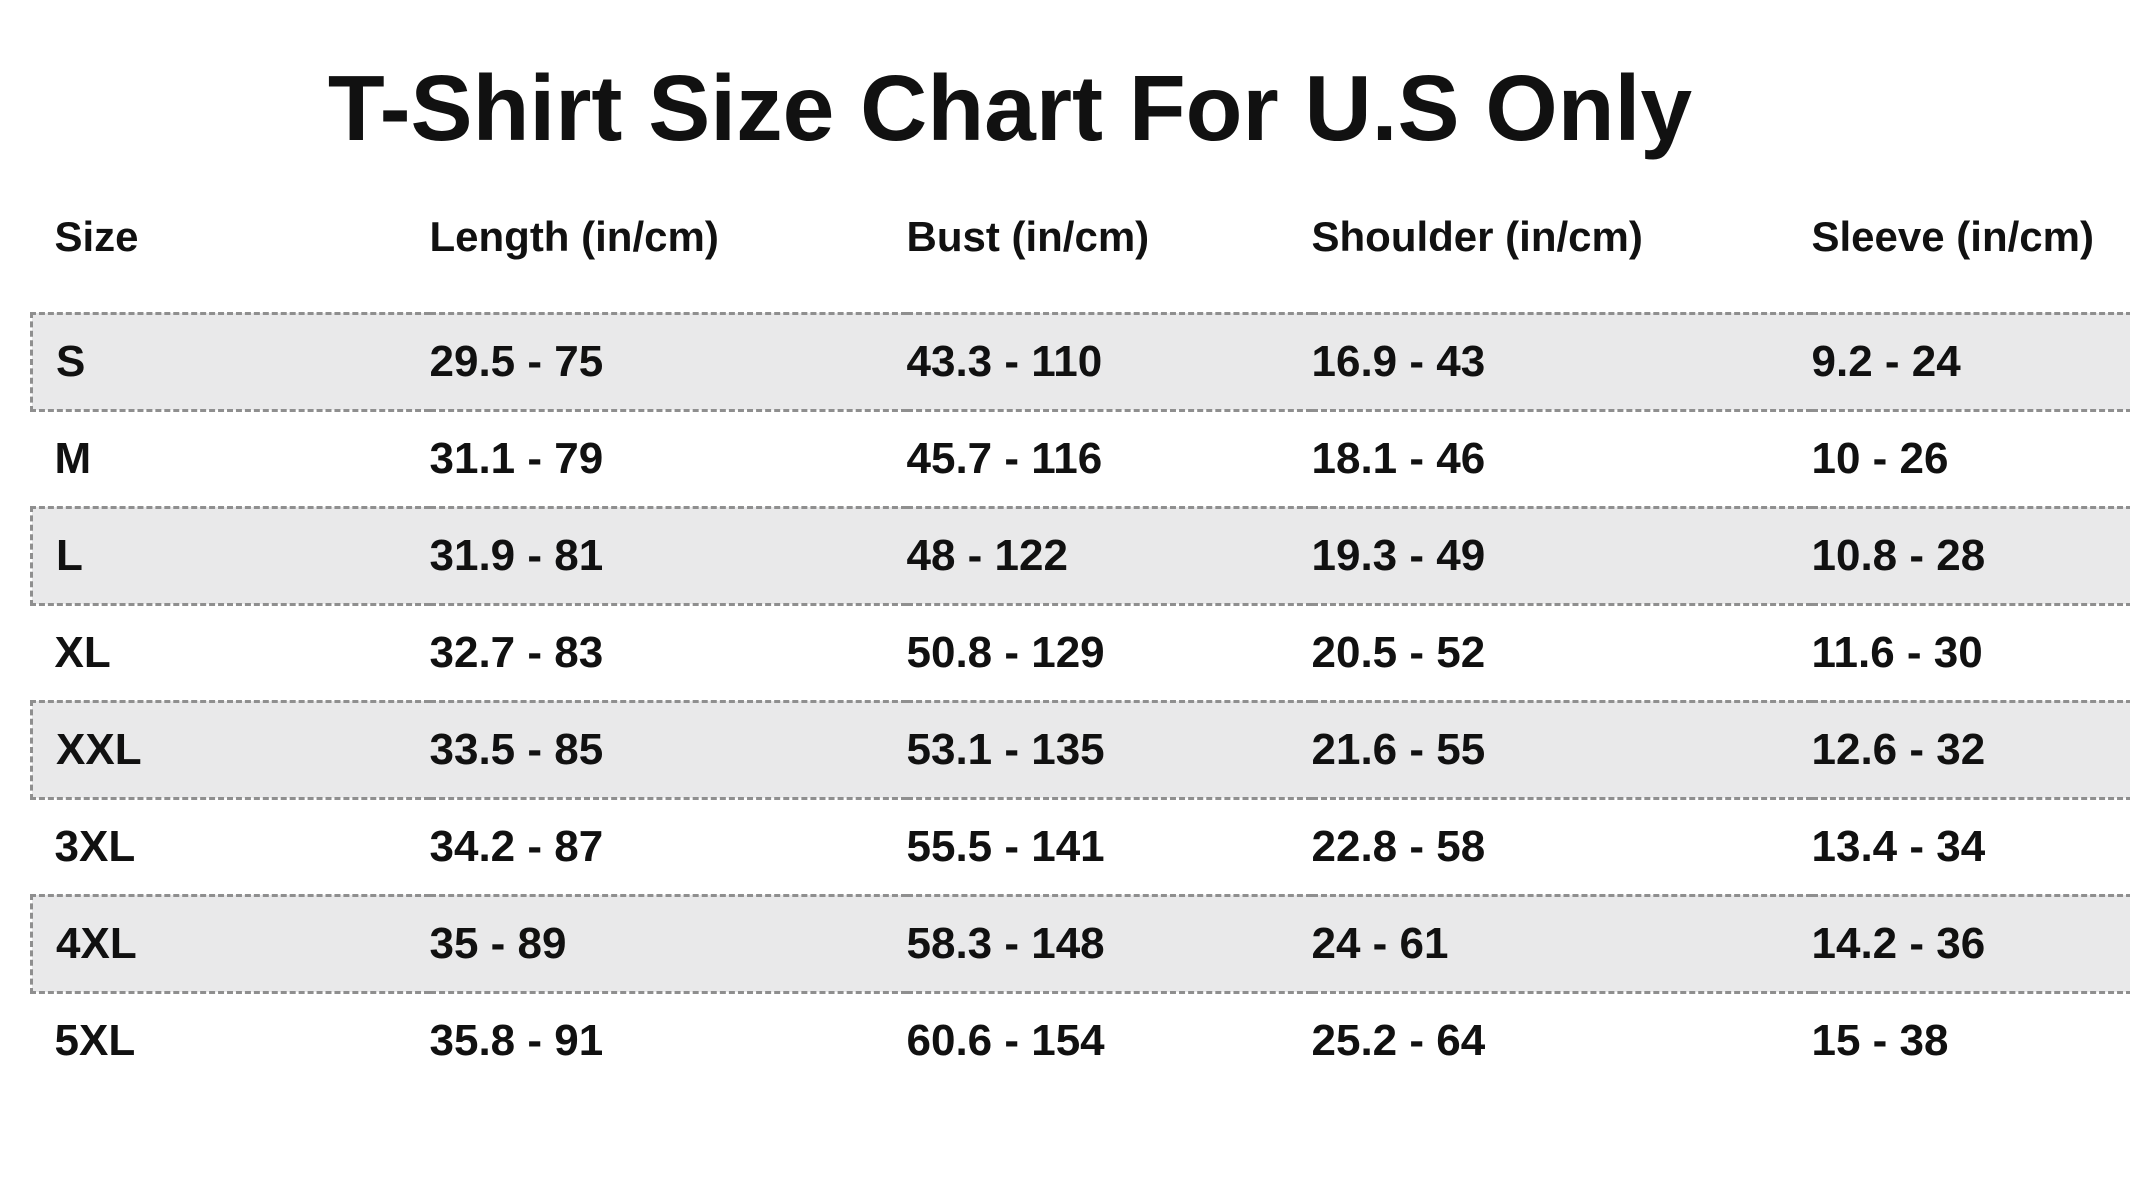  I want to click on column-header-bust: Bust (in/cm), so click(1109, 238).